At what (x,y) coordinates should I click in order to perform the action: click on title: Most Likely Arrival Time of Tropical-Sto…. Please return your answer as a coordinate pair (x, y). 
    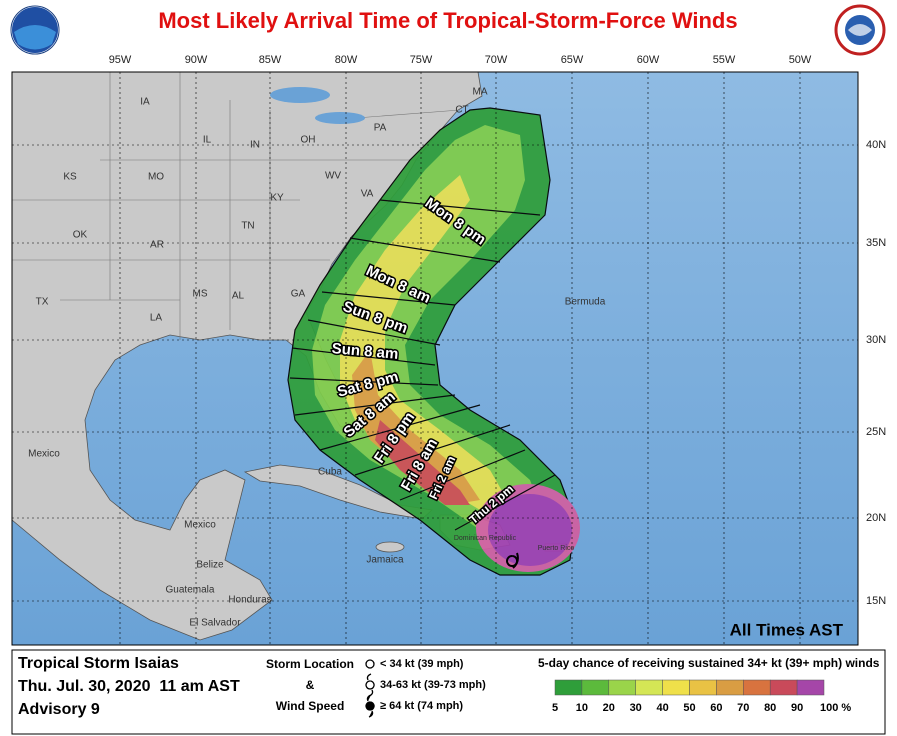
    Looking at the image, I should click on (447, 20).